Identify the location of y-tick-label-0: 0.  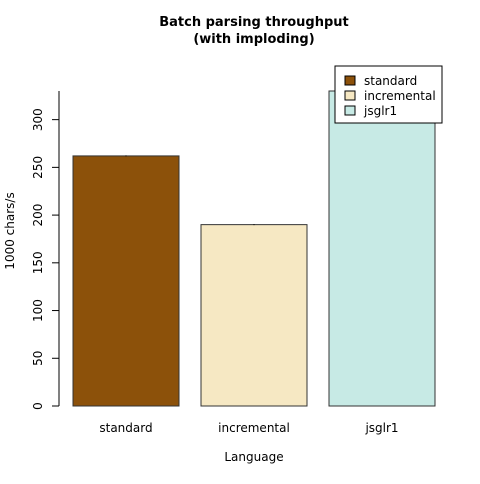
(38, 406).